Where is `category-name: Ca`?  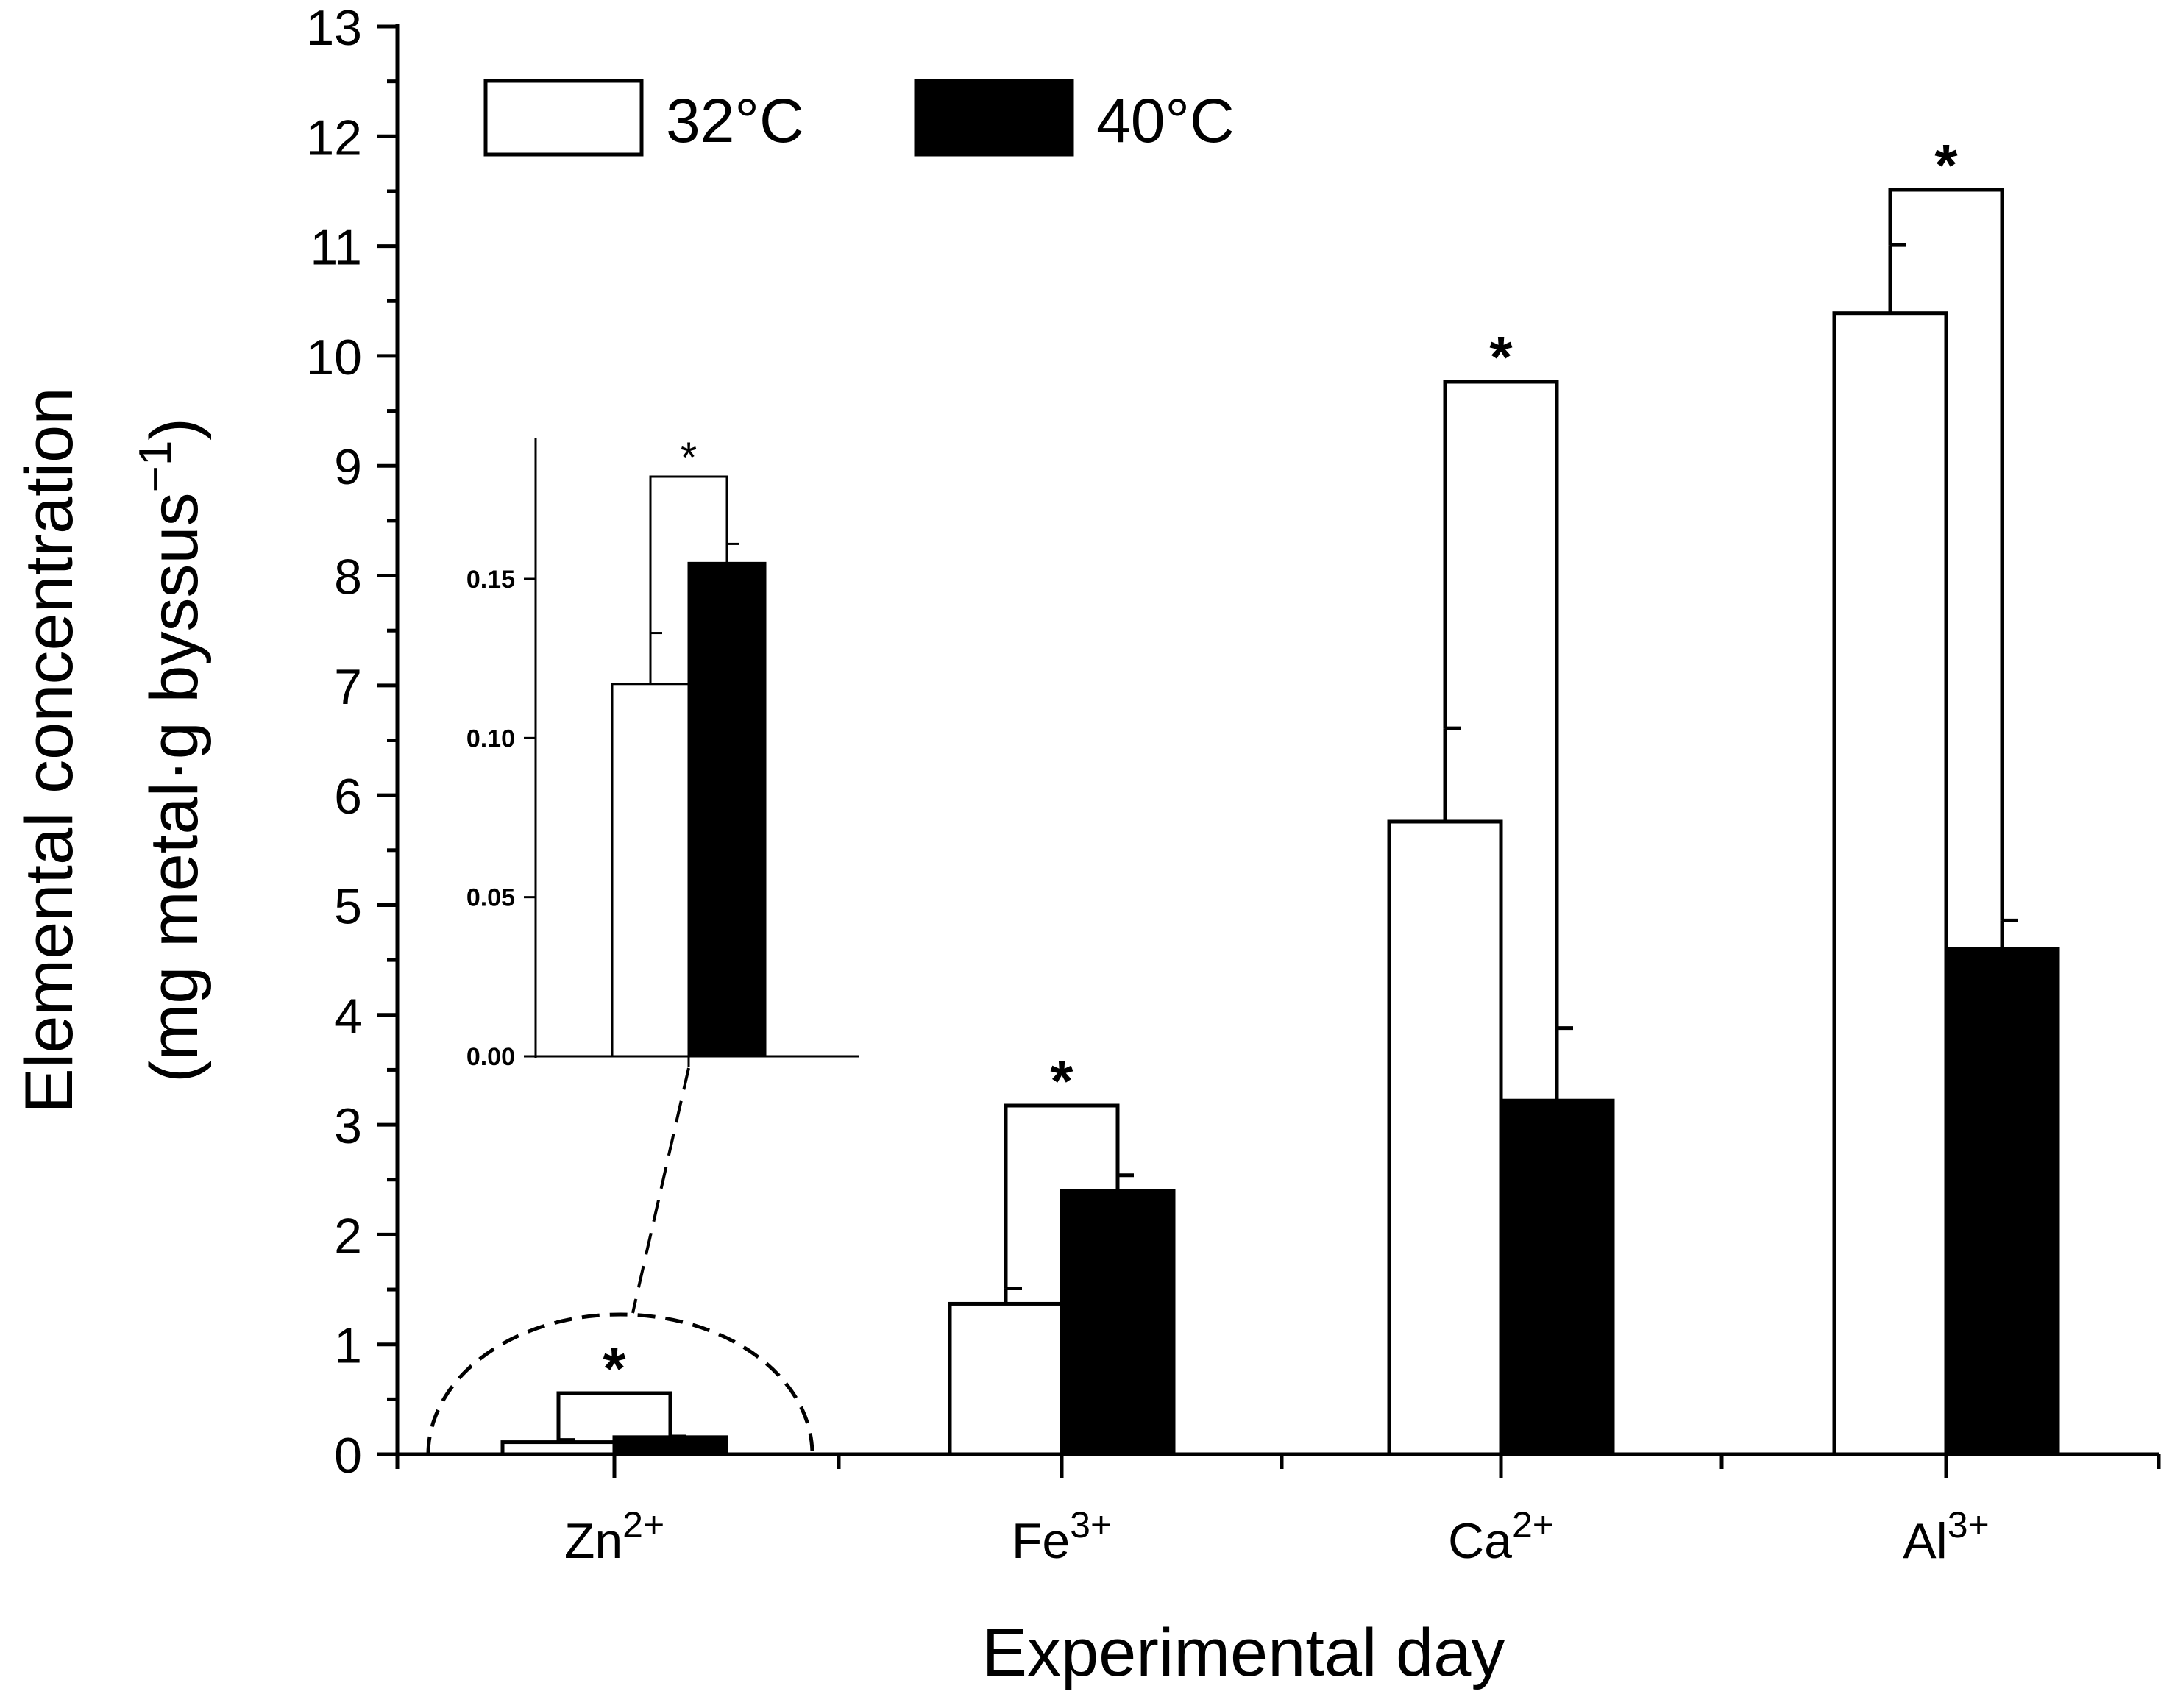
category-name: Ca is located at coordinates (1480, 1541).